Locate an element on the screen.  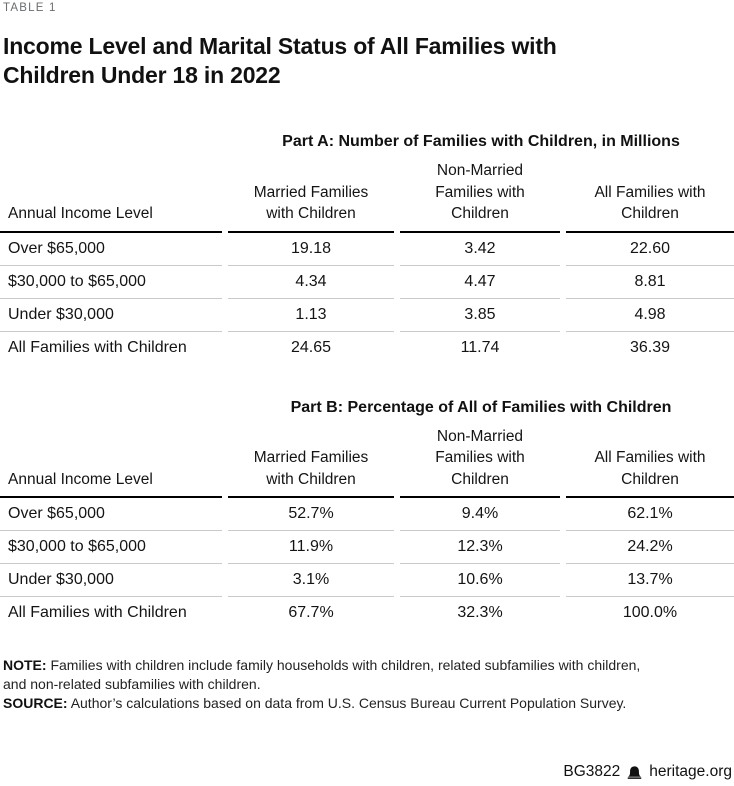
table-row: $30,000 to $65,000 4.34 4.47 8.81 is located at coordinates (367, 282).